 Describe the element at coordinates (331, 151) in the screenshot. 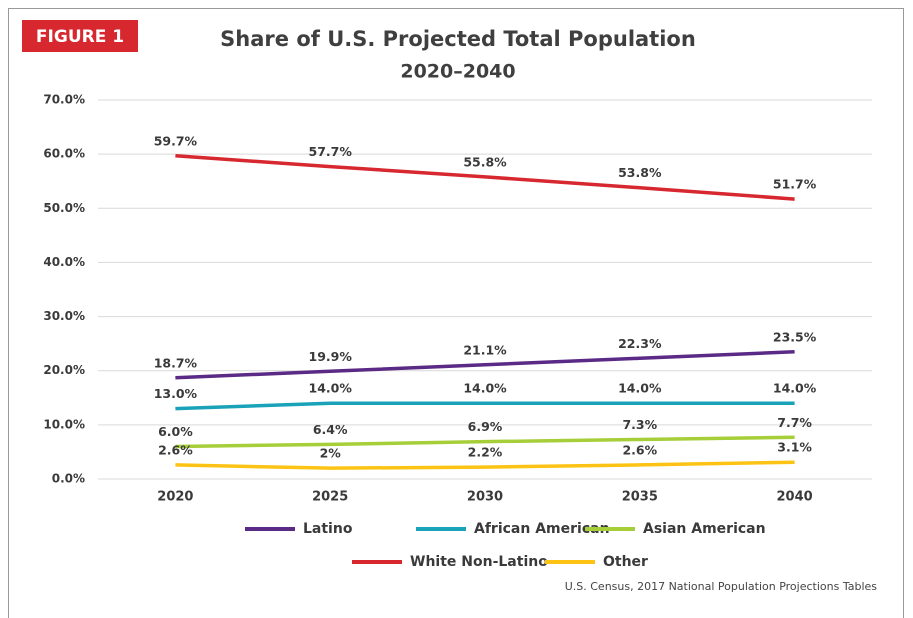

I see `data-label: 57.7%` at that location.